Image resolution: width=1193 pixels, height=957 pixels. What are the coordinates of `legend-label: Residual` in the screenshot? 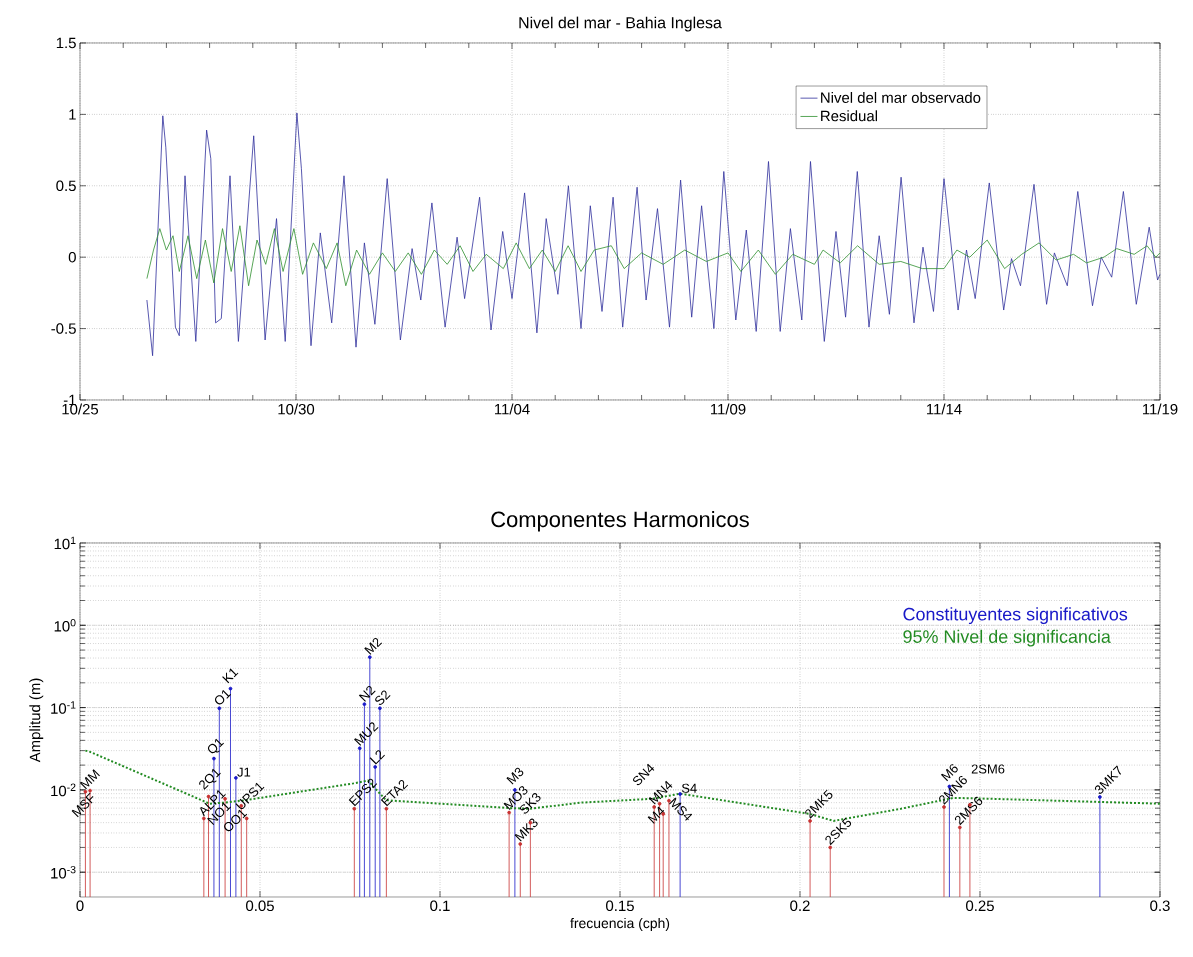 It's located at (849, 116).